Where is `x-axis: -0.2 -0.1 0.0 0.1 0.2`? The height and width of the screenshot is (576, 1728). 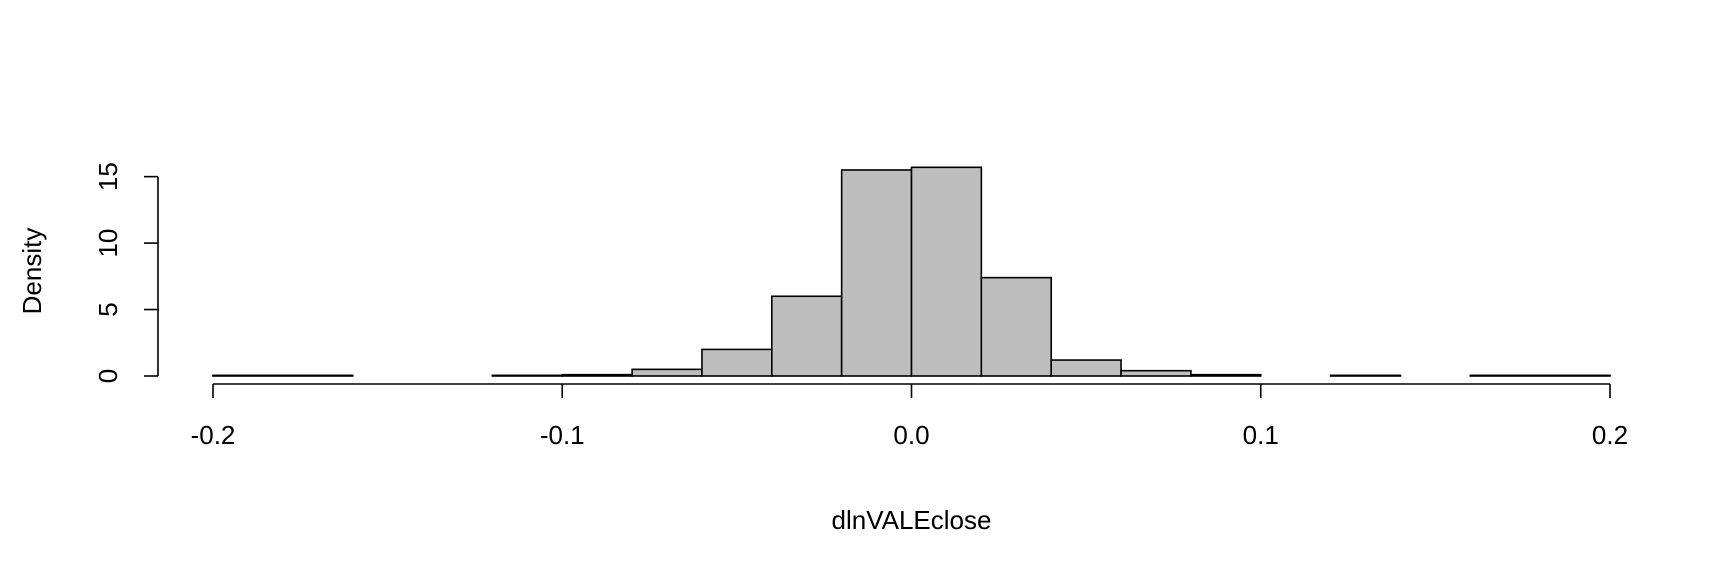
x-axis: -0.2 -0.1 0.0 0.1 0.2 is located at coordinates (909, 416).